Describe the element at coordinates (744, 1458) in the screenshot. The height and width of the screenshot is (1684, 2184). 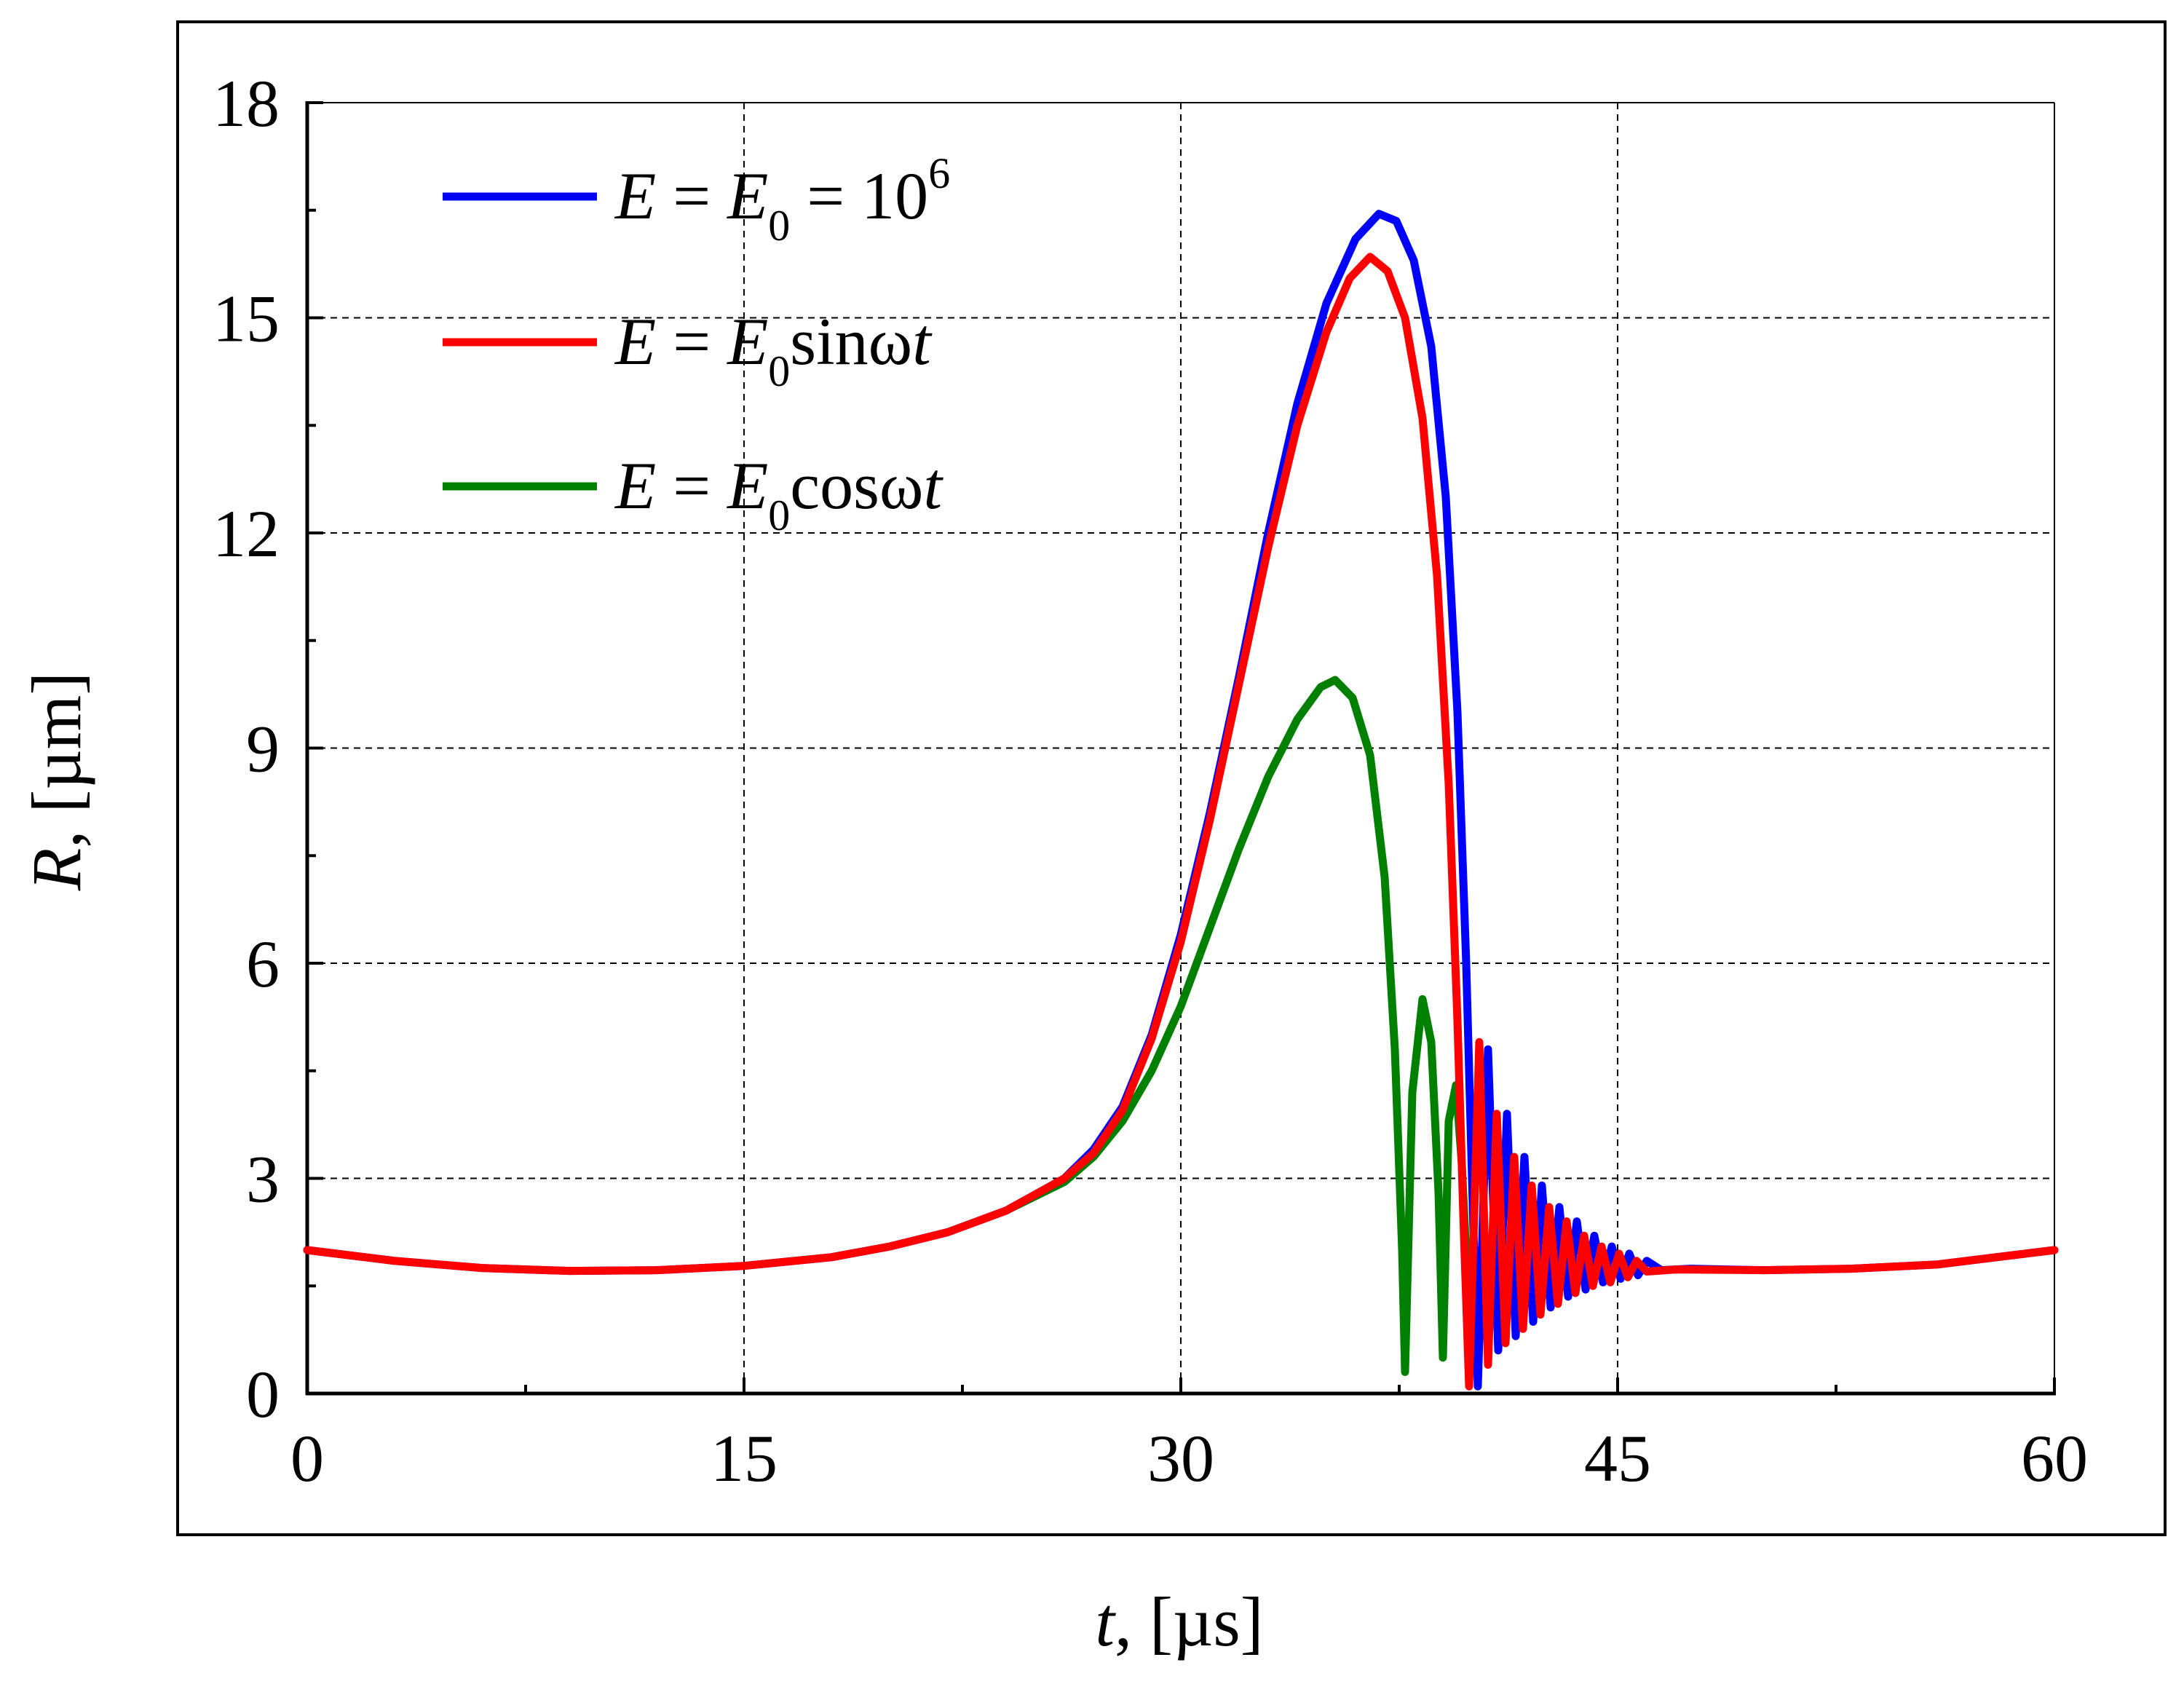
I see `x-tick-label: 15` at that location.